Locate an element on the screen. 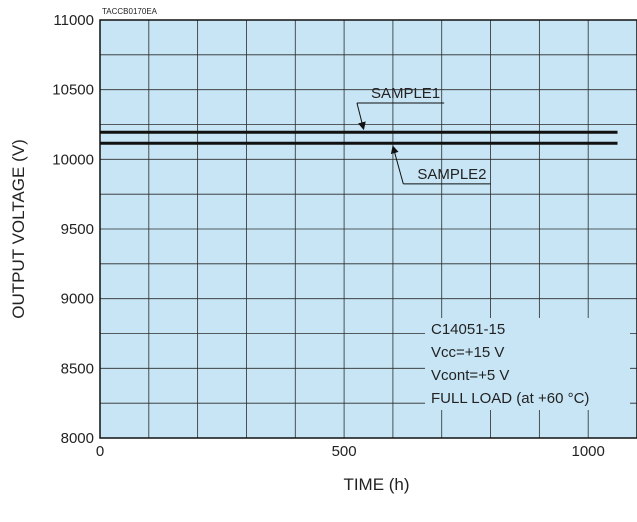 This screenshot has width=637, height=522. note-line-load: FULL LOAD (at +60 °C) is located at coordinates (510, 398).